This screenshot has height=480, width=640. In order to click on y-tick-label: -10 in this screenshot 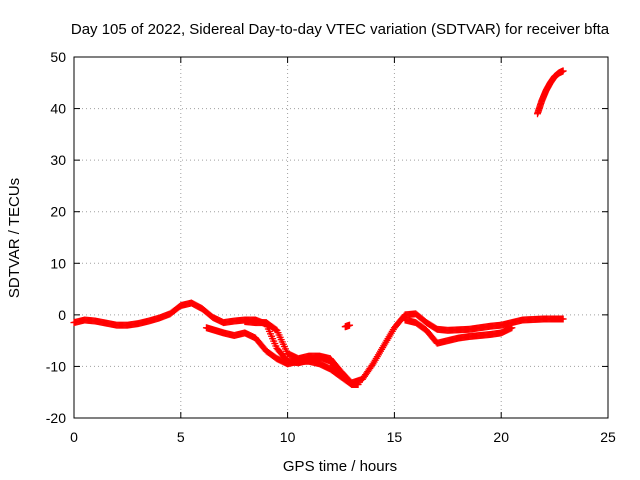, I will do `click(56, 366)`.